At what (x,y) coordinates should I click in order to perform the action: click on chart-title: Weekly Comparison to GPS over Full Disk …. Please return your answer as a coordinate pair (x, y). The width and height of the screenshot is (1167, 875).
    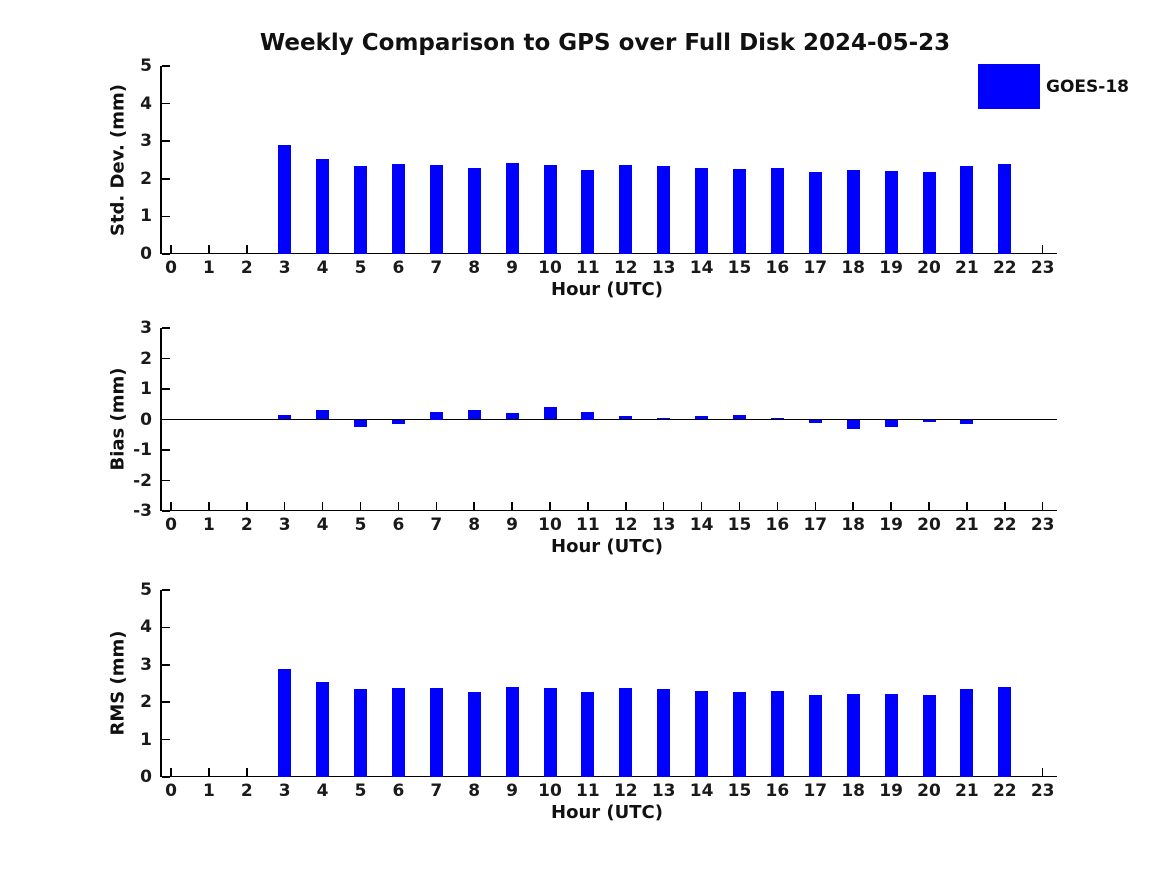
    Looking at the image, I should click on (605, 43).